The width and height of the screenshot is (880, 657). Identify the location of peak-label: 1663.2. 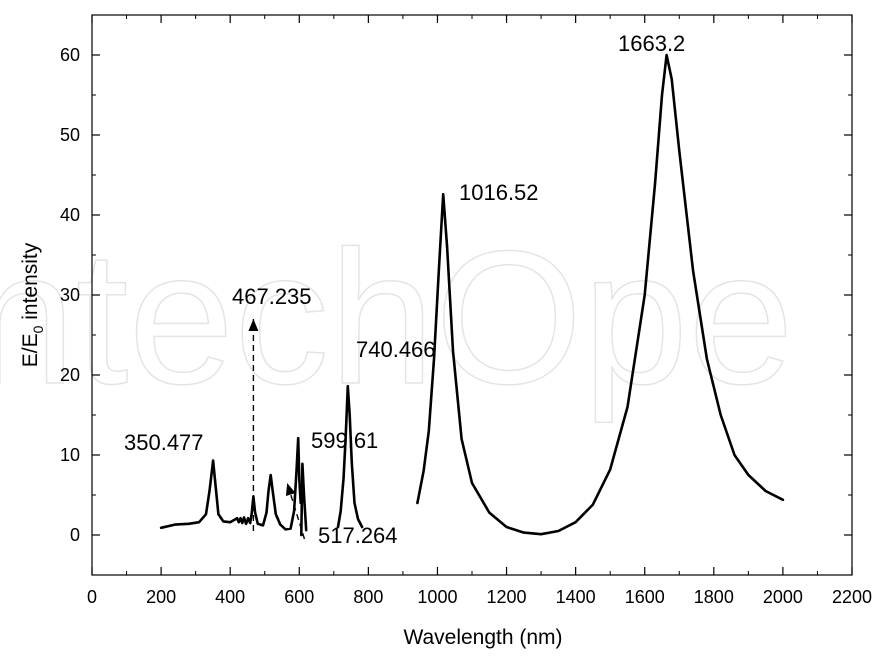
(651, 43).